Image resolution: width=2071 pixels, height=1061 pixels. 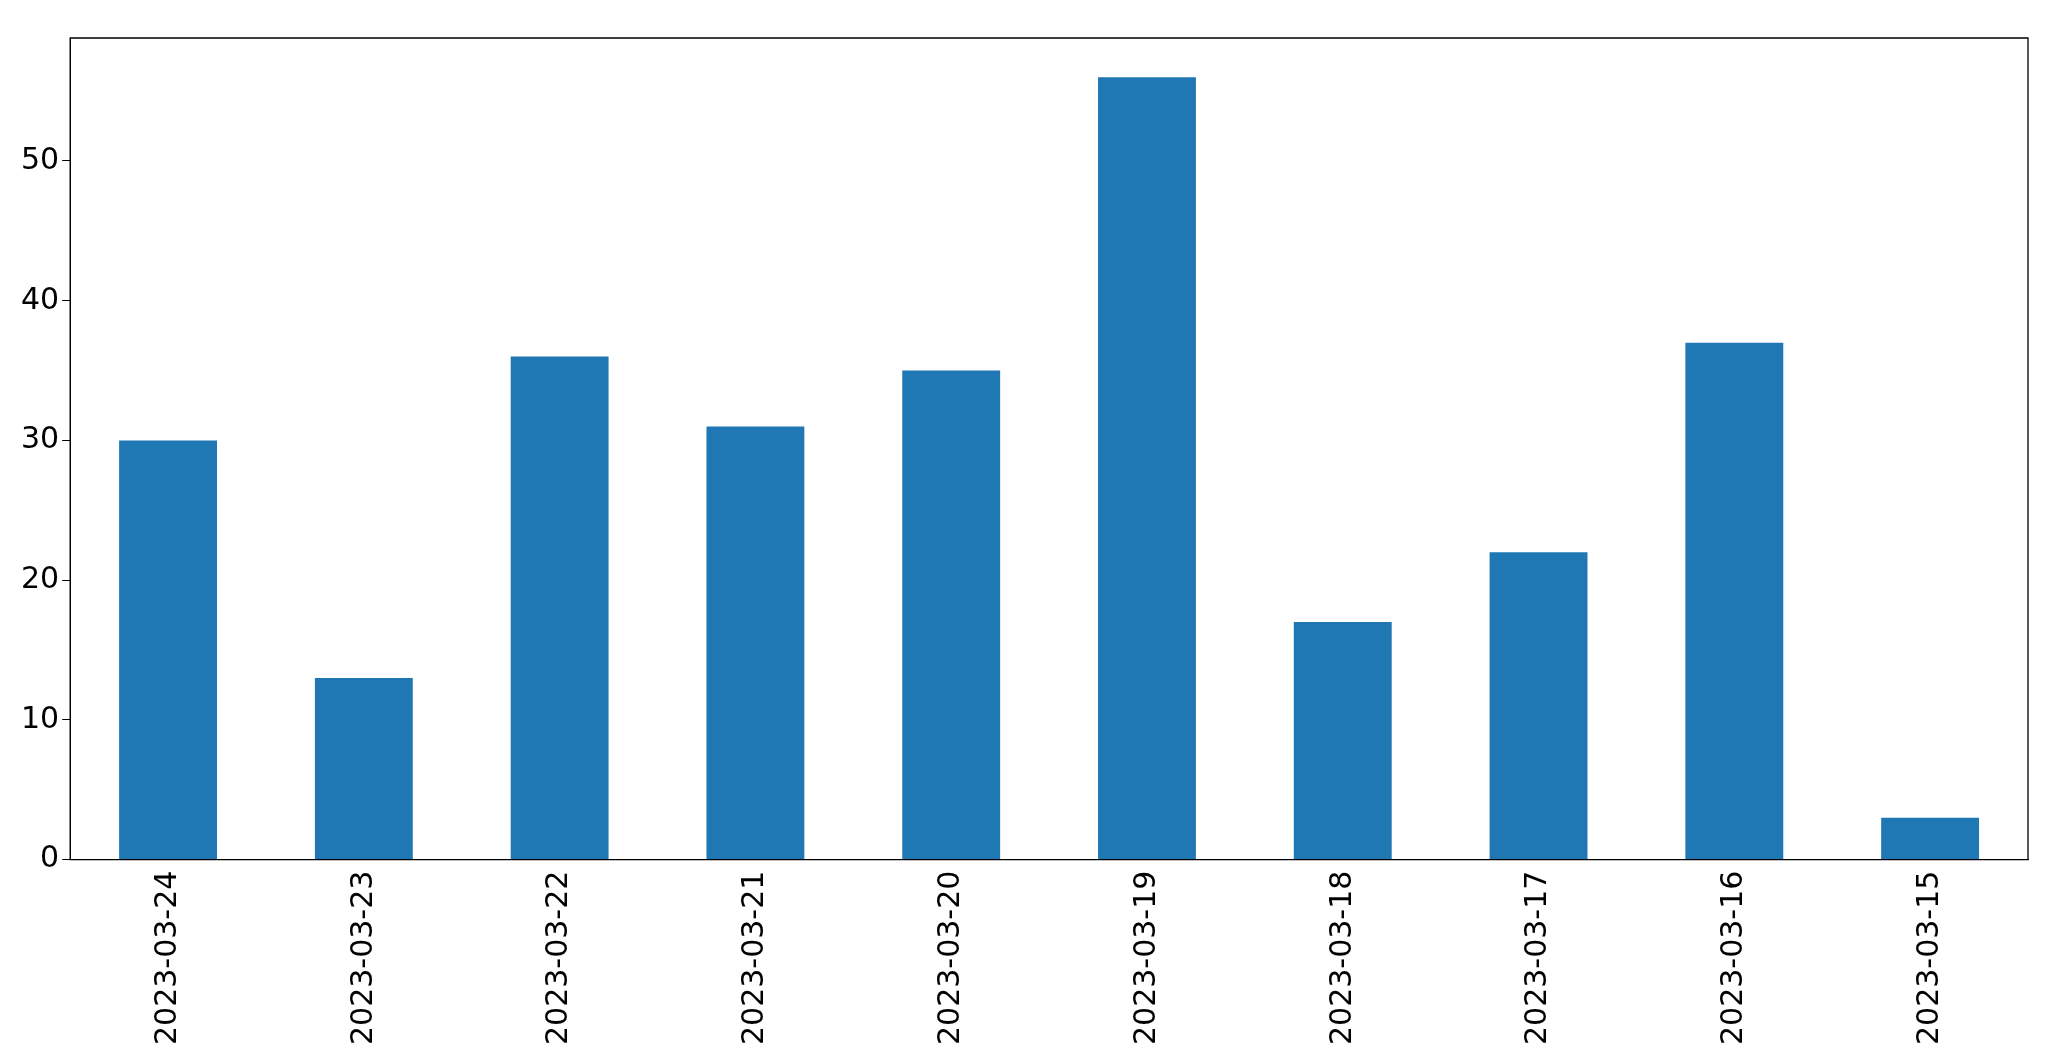 What do you see at coordinates (361, 958) in the screenshot?
I see `x-tick-label: 2023-03-23` at bounding box center [361, 958].